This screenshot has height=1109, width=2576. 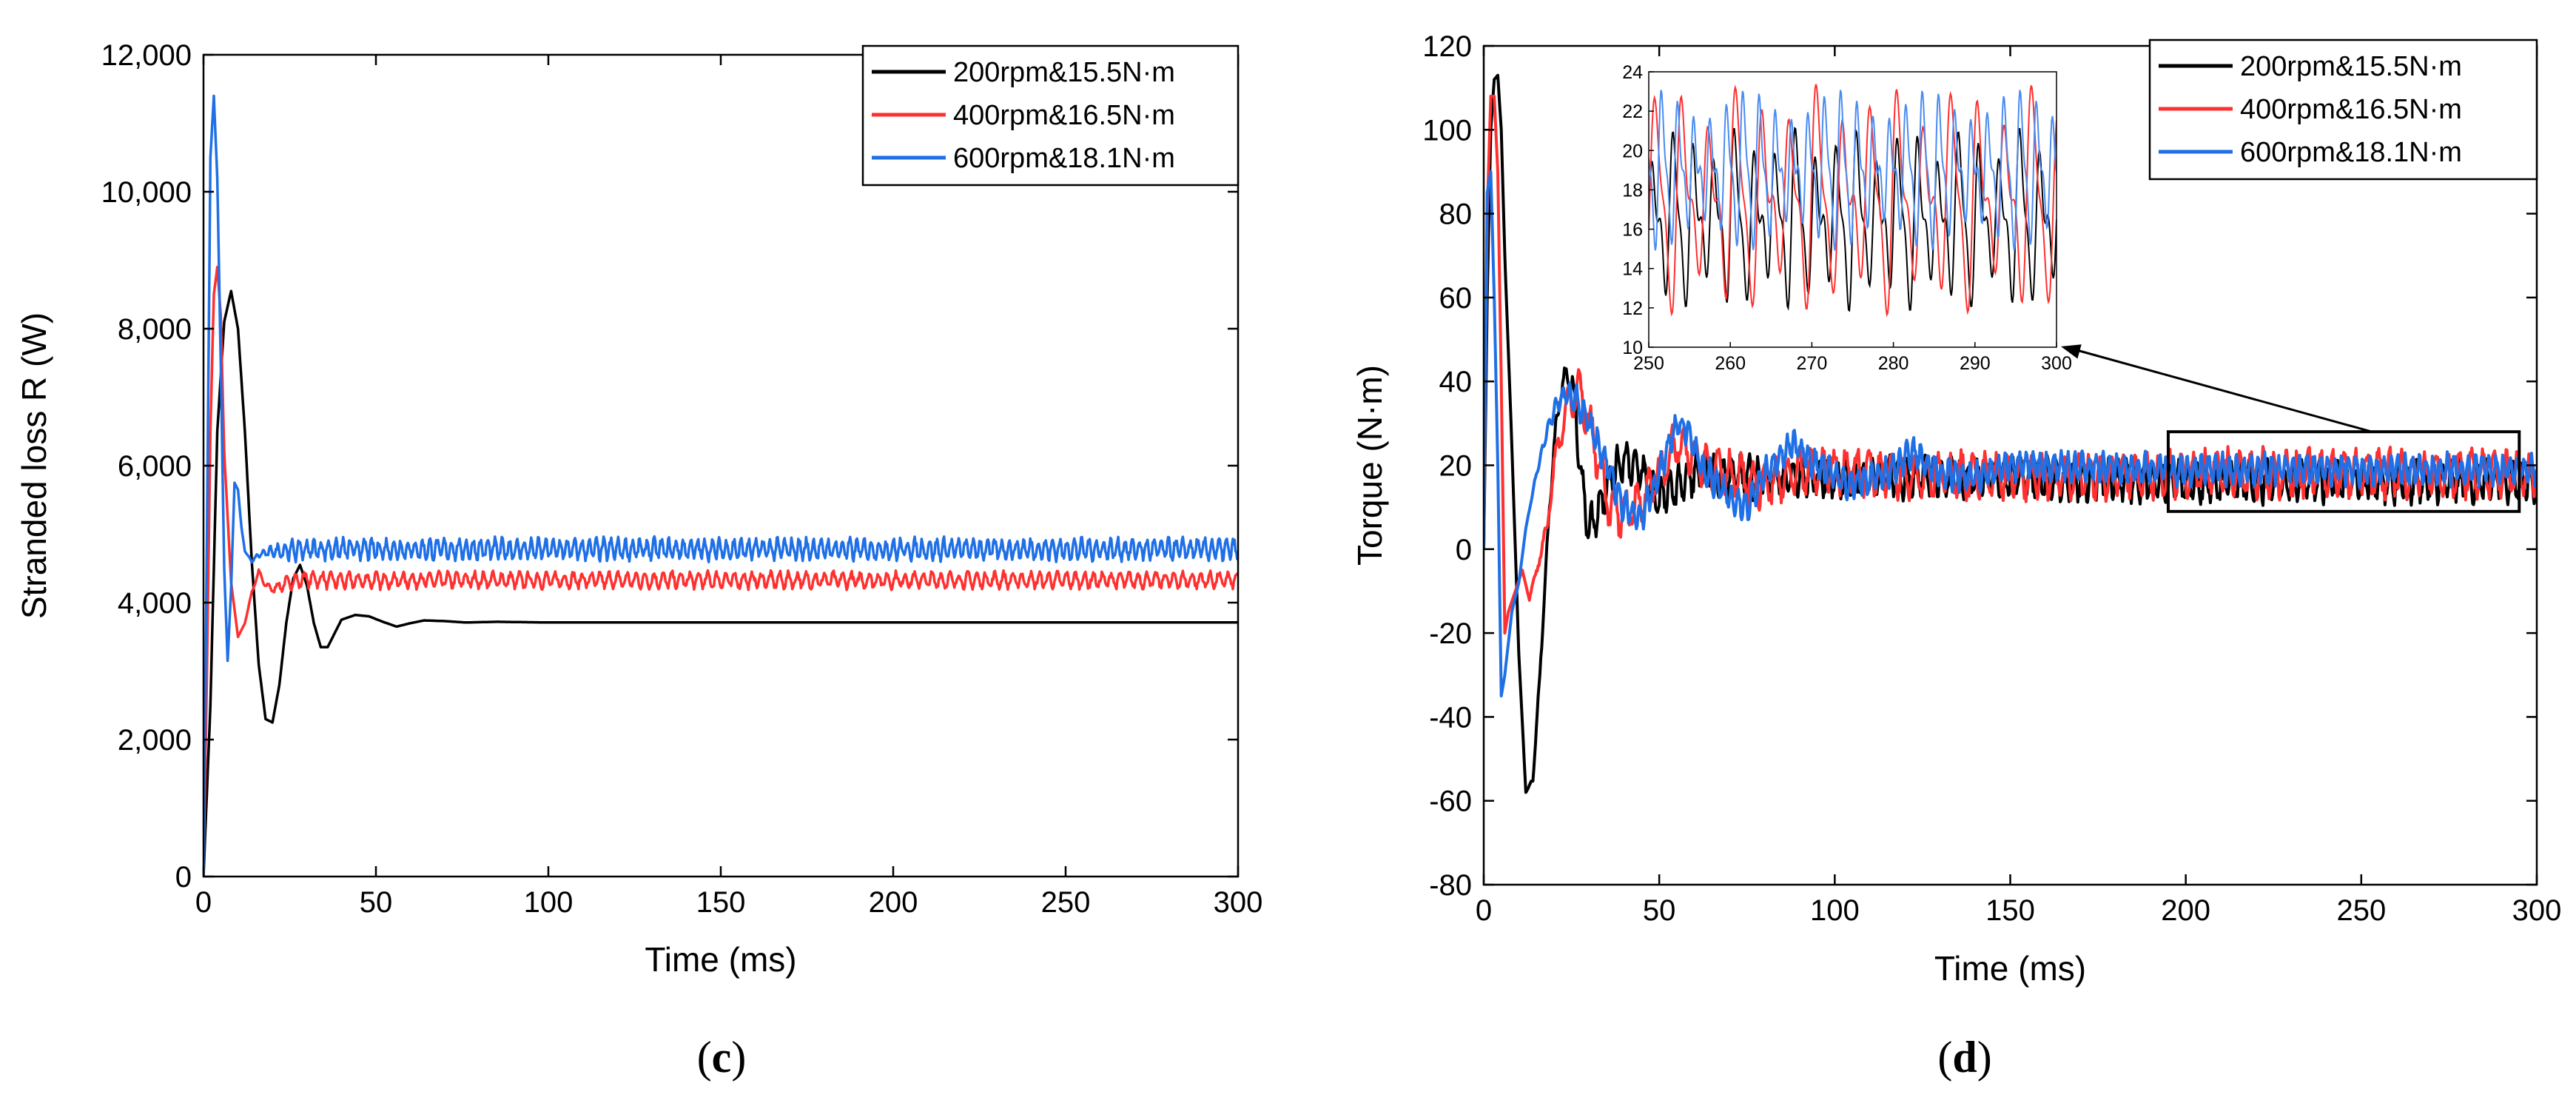 I want to click on panel-d-y-tick-label: 0, so click(x=1464, y=550).